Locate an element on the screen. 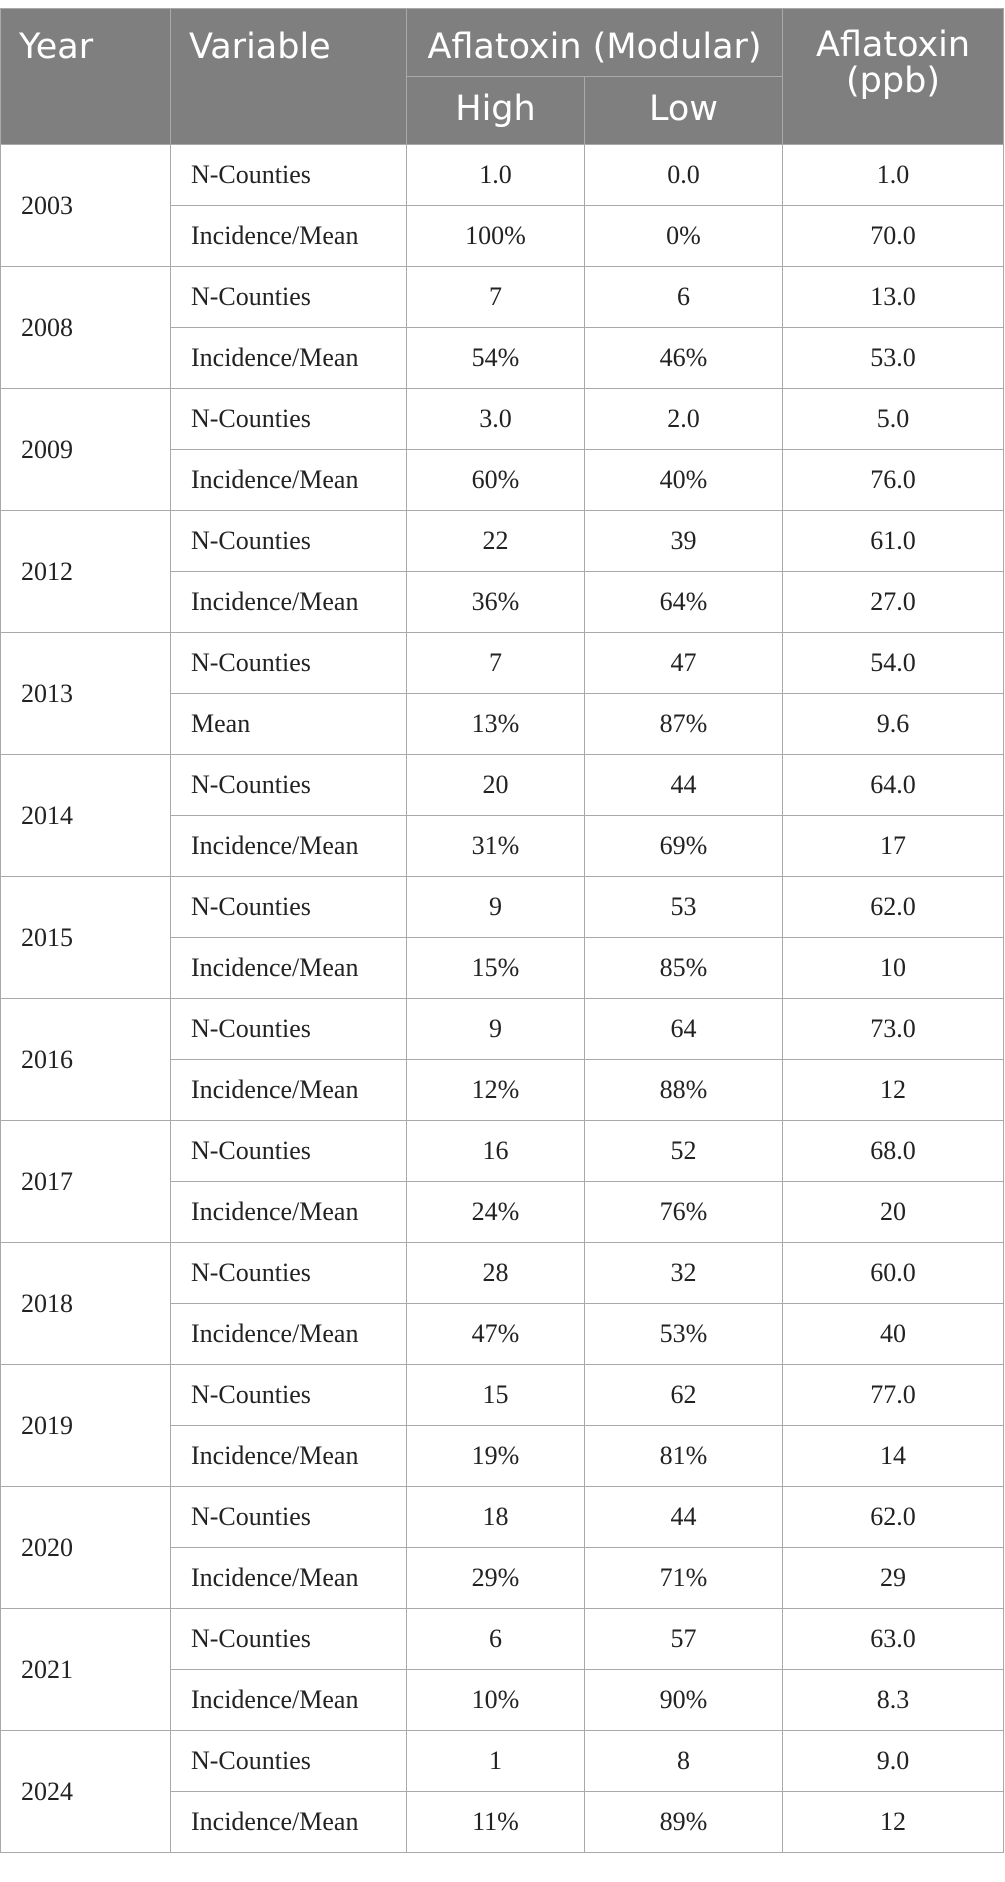  ppb-cell: 53.0 is located at coordinates (893, 358).